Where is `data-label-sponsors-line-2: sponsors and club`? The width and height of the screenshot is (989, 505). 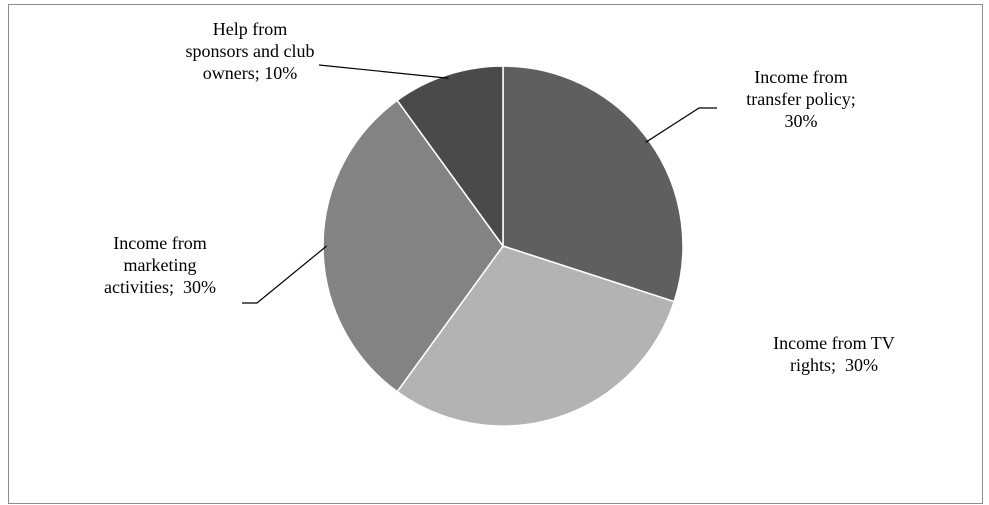 data-label-sponsors-line-2: sponsors and club is located at coordinates (250, 51).